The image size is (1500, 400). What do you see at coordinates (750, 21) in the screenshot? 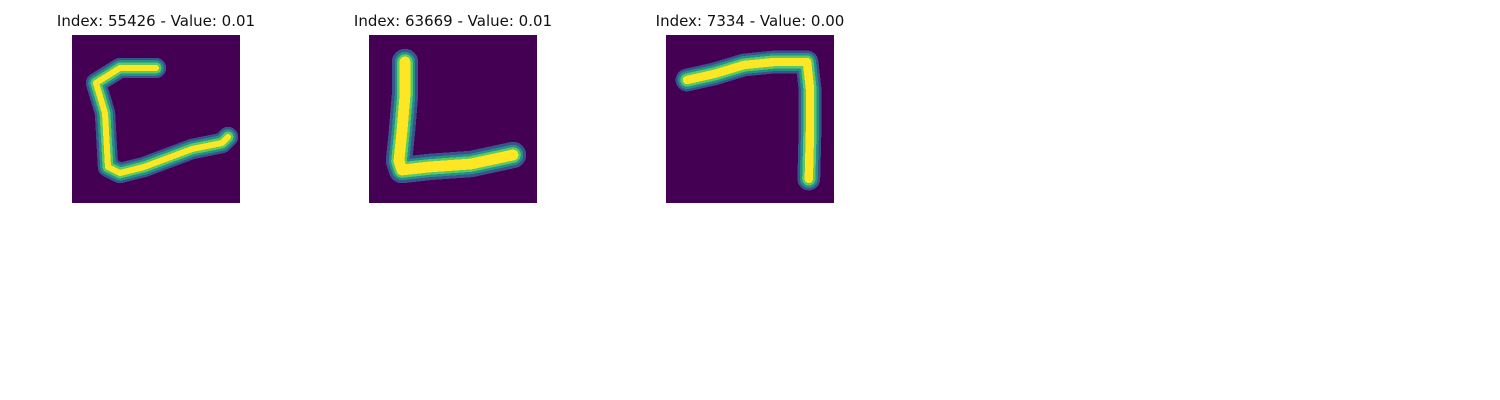
I see `panel-title: Index: 7334 - Value: 0.00` at bounding box center [750, 21].